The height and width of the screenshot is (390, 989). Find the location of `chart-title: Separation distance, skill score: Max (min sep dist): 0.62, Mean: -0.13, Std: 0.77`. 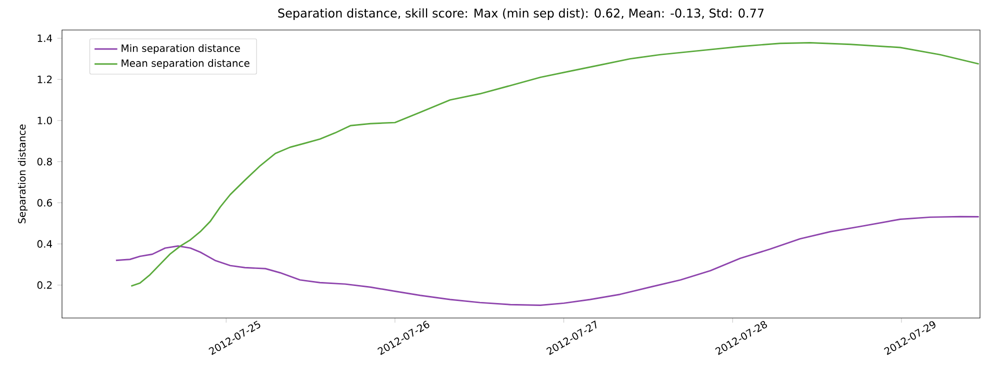

chart-title: Separation distance, skill score: Max (min sep dist): 0.62, Mean: -0.13, Std: 0.77 is located at coordinates (521, 14).